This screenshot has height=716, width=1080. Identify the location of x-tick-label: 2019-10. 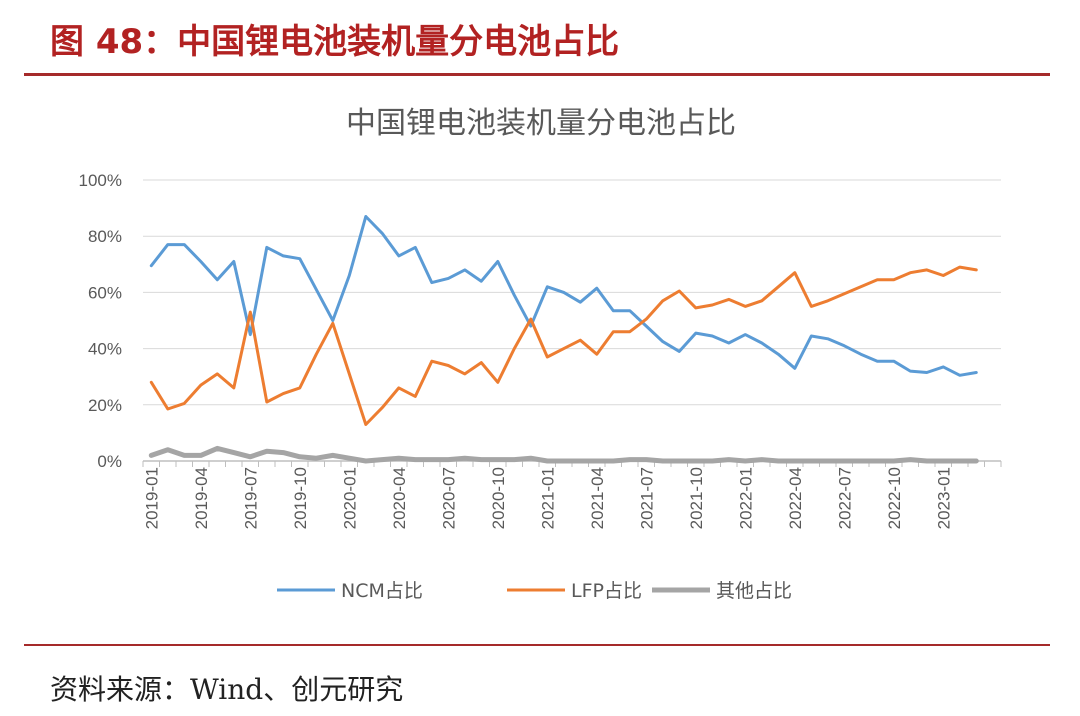
(300, 498).